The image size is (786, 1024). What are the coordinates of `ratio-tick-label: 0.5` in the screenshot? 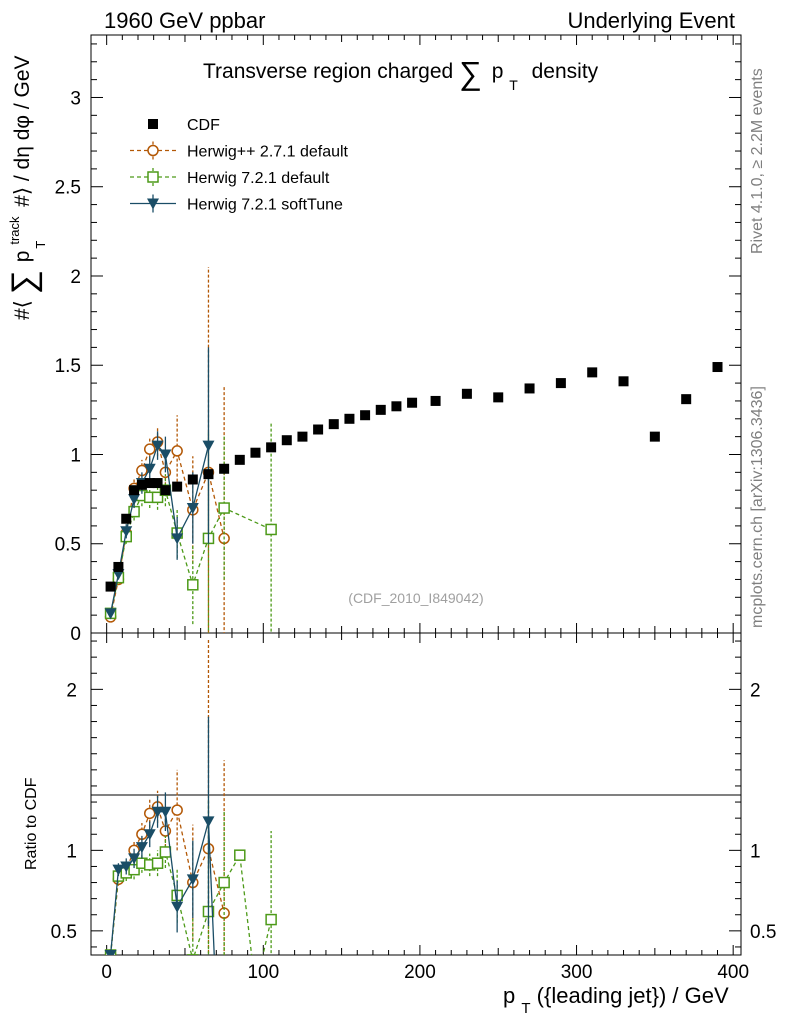 It's located at (64, 932).